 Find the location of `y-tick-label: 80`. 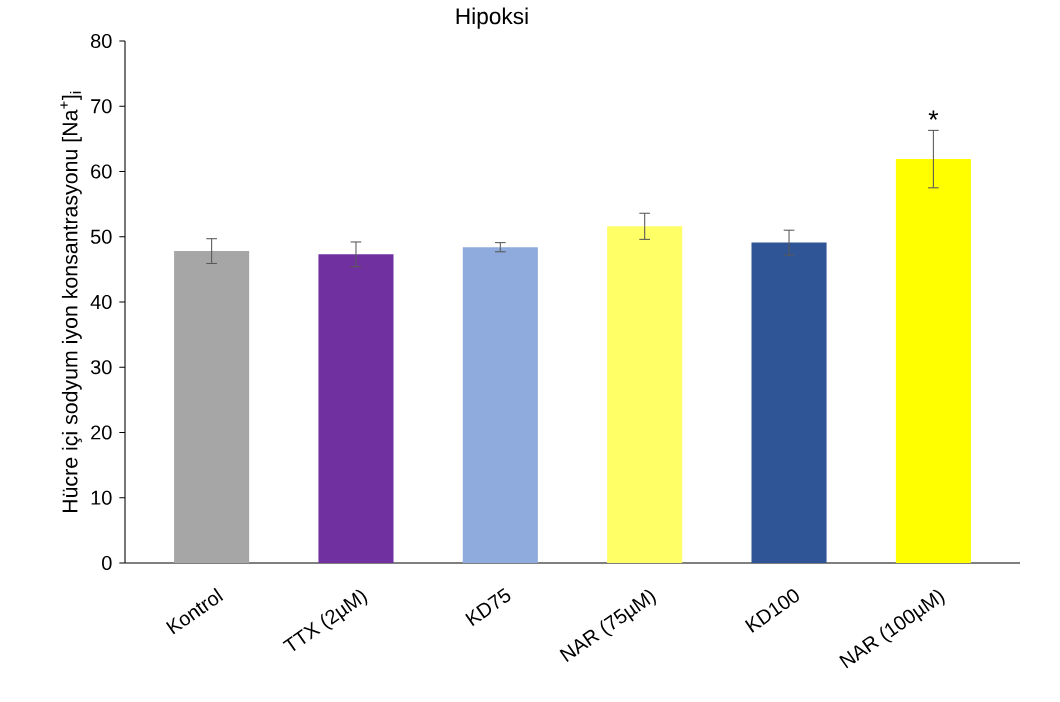

y-tick-label: 80 is located at coordinates (101, 41).